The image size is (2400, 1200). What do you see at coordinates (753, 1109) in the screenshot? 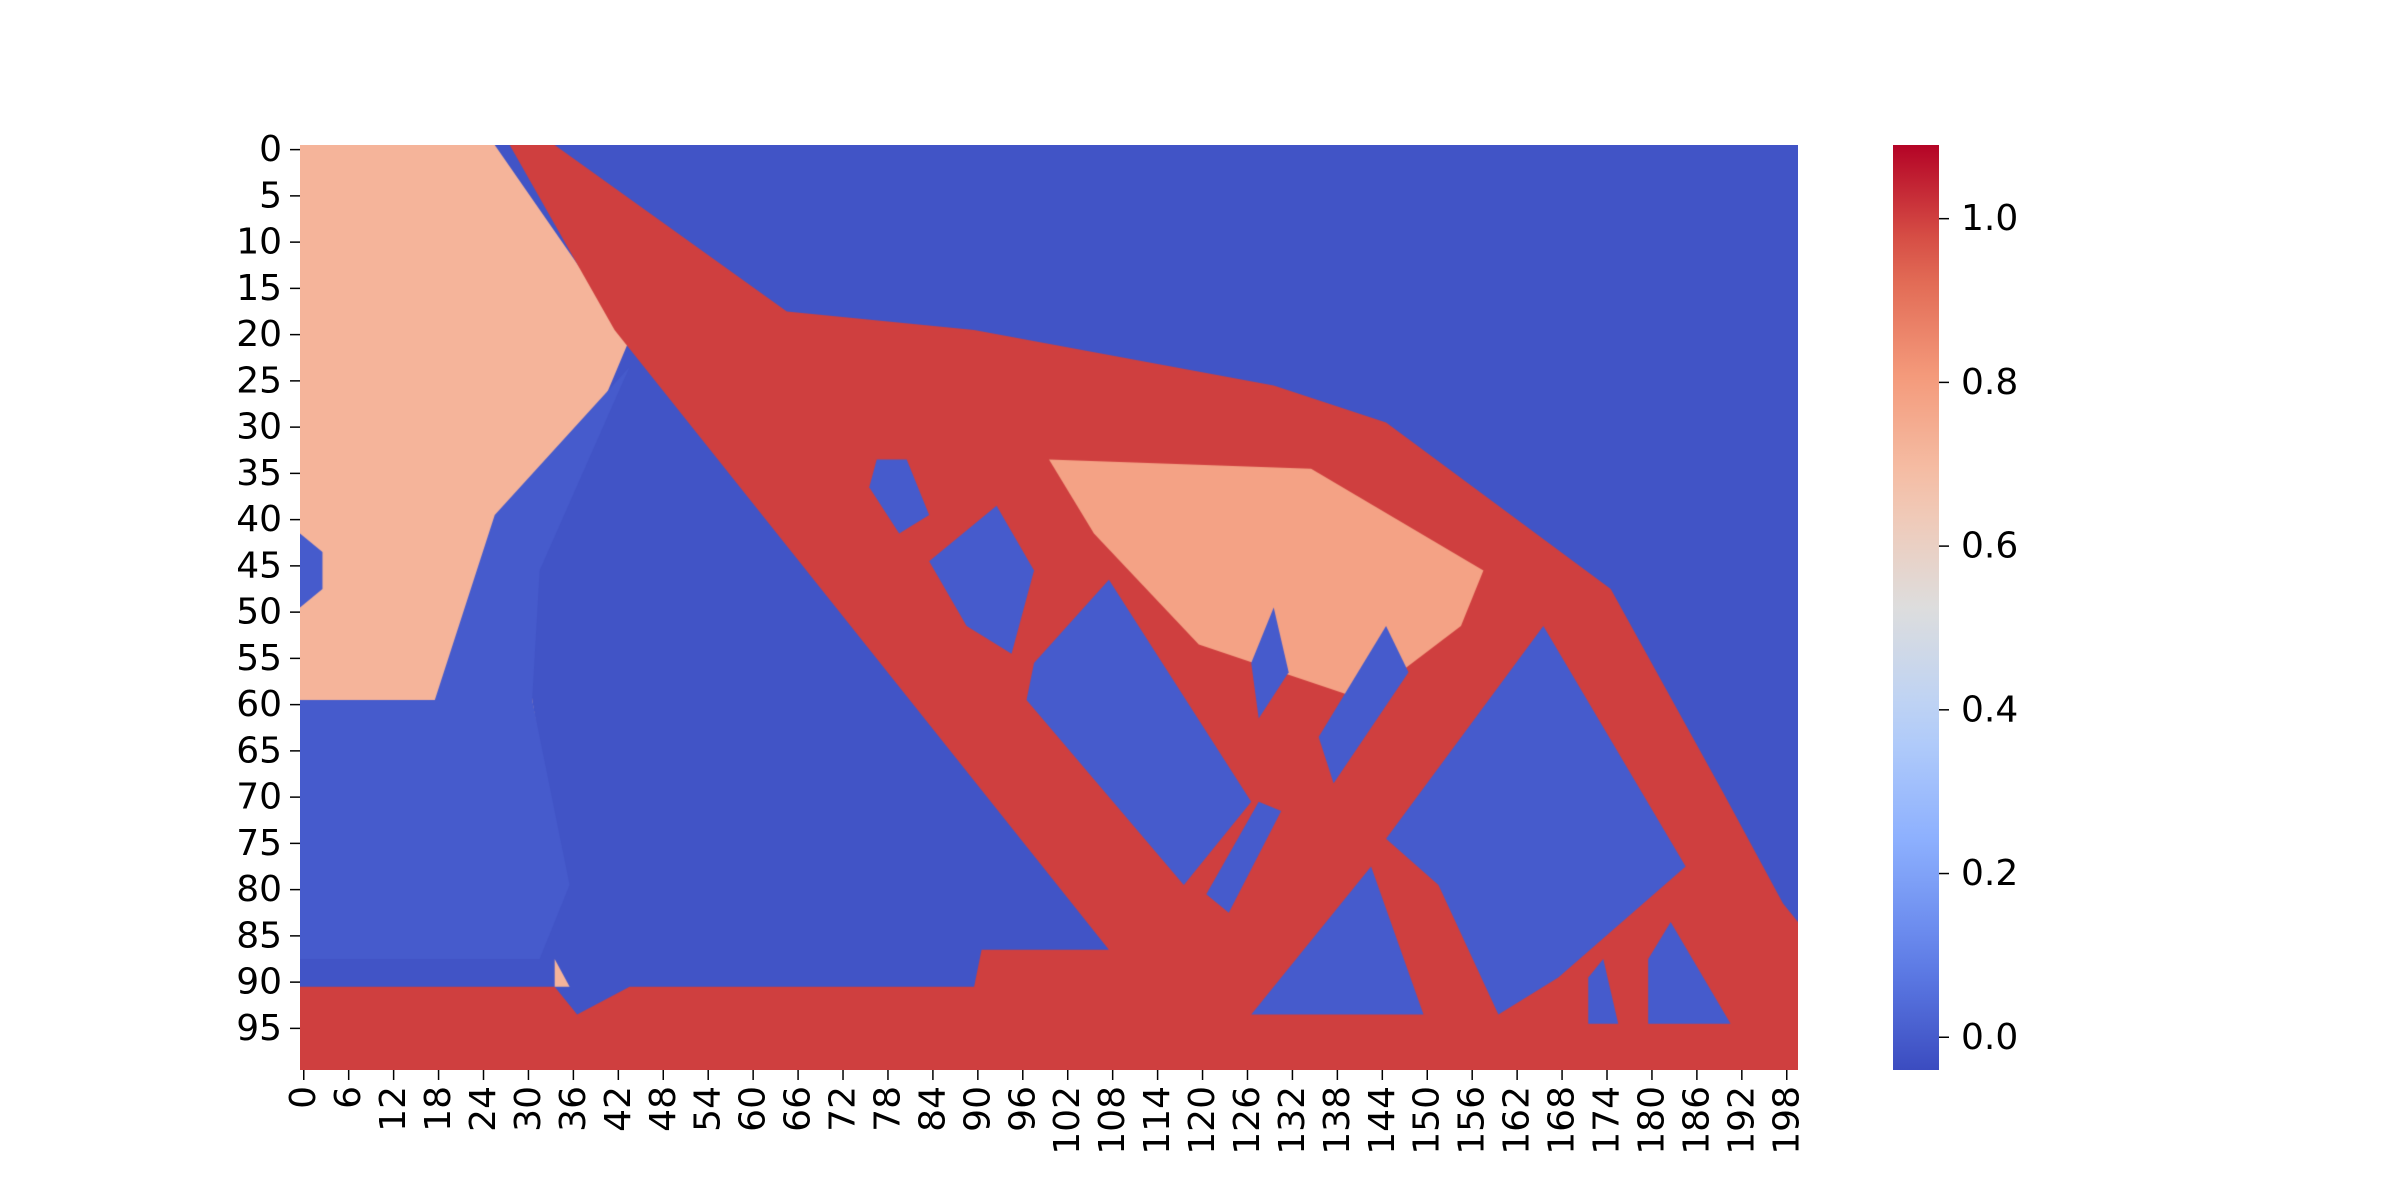
I see `x-tick-label: 60` at bounding box center [753, 1109].